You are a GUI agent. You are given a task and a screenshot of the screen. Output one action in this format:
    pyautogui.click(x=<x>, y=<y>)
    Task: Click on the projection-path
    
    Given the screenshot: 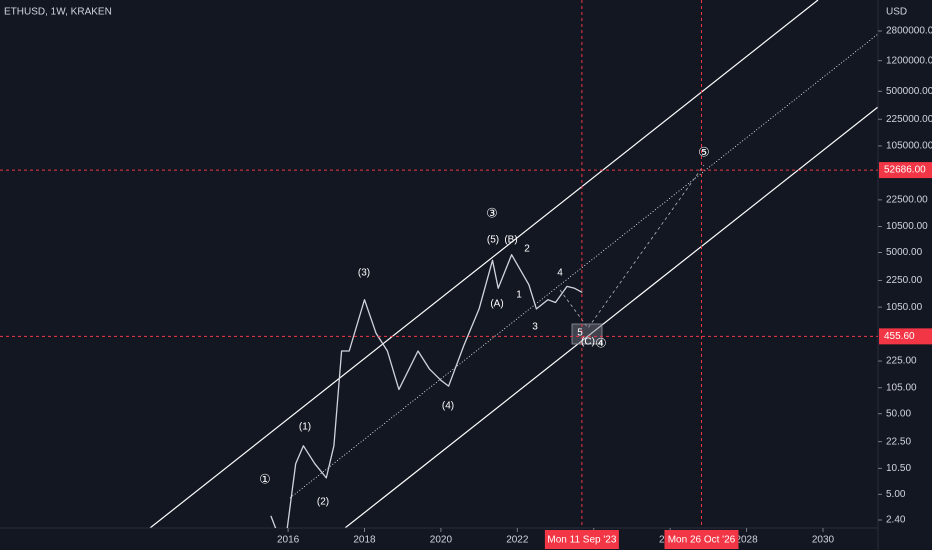 What is the action you would take?
    pyautogui.click(x=632, y=246)
    